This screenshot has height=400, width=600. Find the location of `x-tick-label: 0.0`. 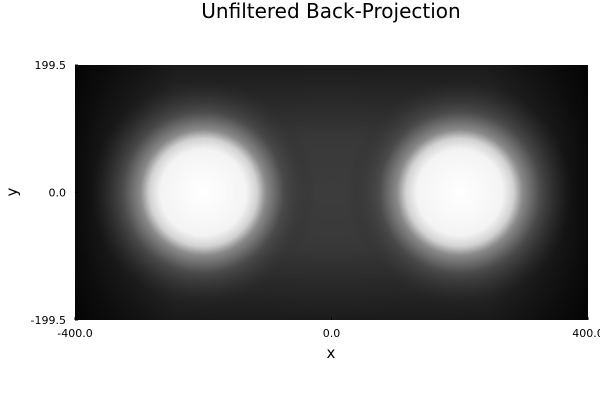

x-tick-label: 0.0 is located at coordinates (332, 333).